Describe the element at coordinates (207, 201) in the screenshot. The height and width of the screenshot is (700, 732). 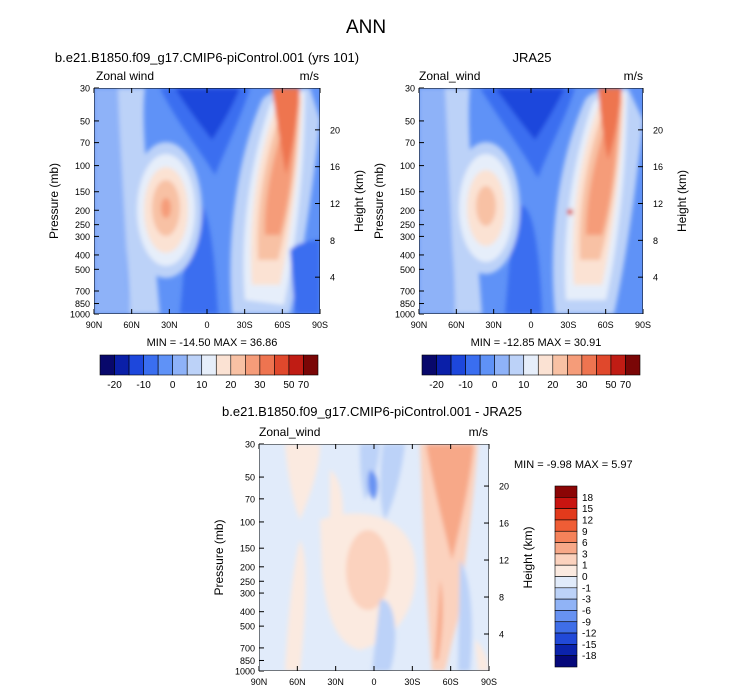
I see `panel-model-field` at that location.